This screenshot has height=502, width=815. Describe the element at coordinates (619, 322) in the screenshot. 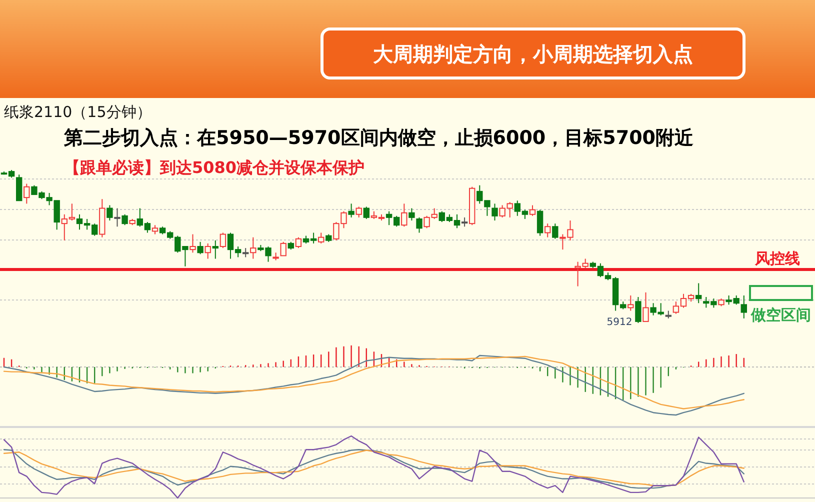

I see `annotation: 5912` at that location.